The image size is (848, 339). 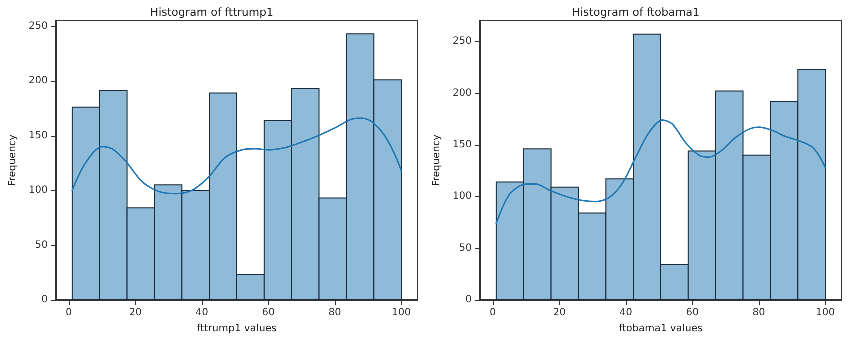 I want to click on x-axis-title: ftobama1 values, so click(x=661, y=329).